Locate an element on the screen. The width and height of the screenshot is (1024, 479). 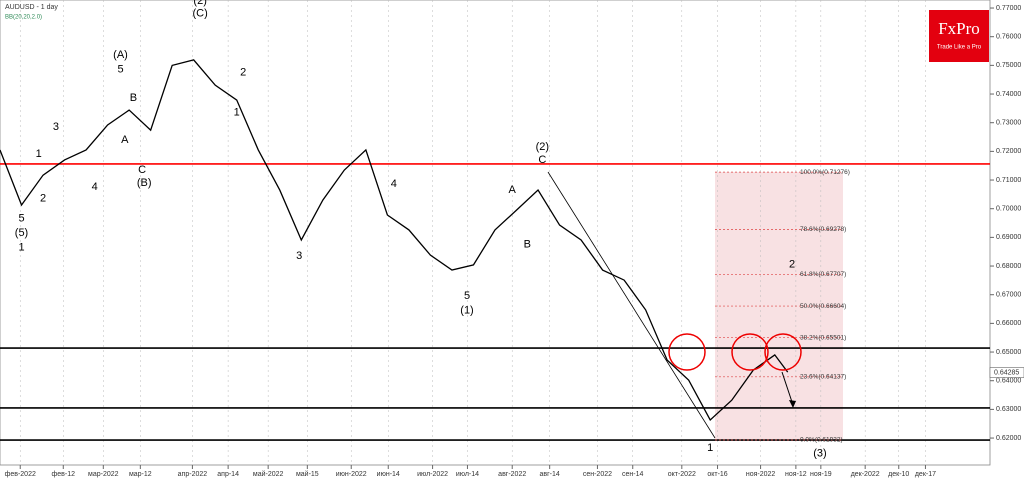
x-tick-label: июн-2022 is located at coordinates (351, 474).